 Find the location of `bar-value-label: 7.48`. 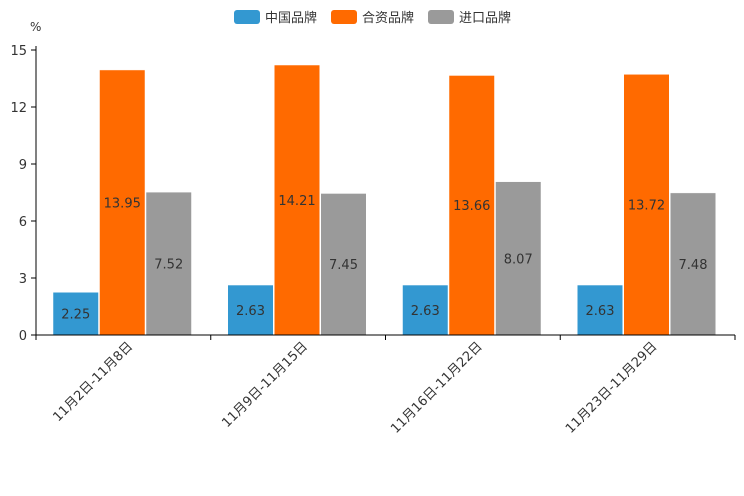

bar-value-label: 7.48 is located at coordinates (693, 265).